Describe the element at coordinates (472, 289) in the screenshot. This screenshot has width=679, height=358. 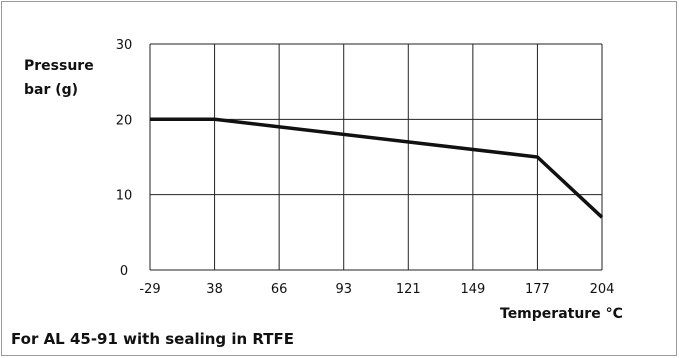
I see `x-tick-label: 149` at that location.